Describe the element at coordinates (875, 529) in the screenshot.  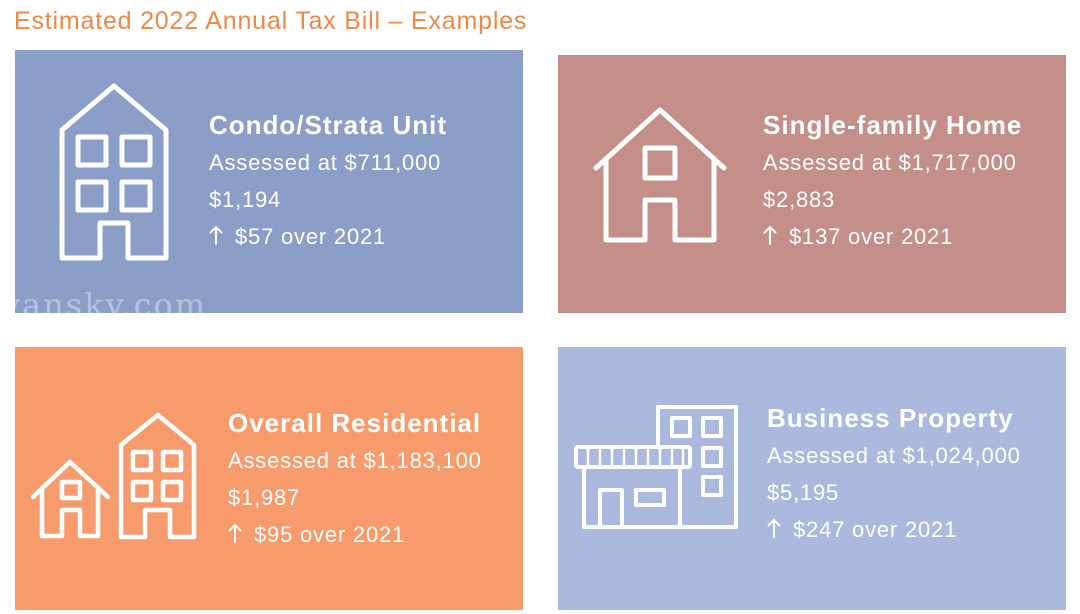
I see `tax-change-text: $247 over 2021` at that location.